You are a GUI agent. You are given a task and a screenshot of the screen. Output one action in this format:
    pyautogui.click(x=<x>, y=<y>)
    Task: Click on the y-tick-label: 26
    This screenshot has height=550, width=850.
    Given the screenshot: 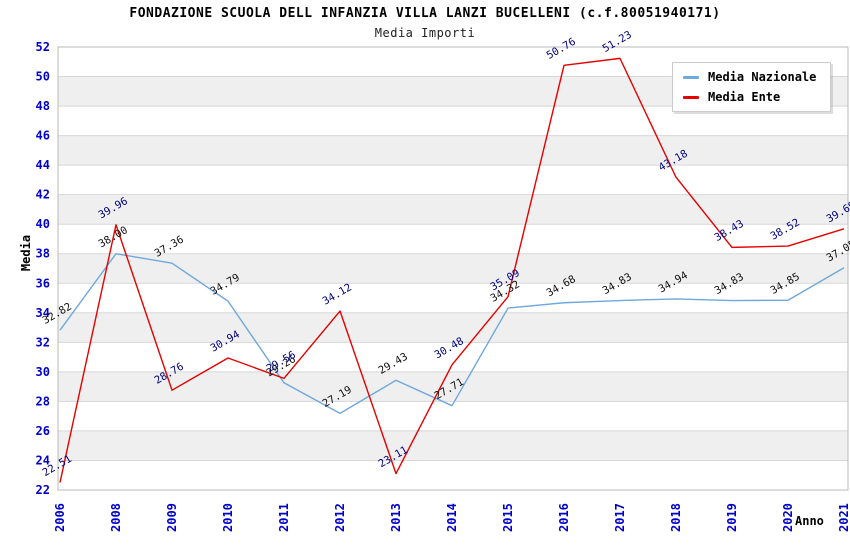 What is the action you would take?
    pyautogui.click(x=43, y=431)
    